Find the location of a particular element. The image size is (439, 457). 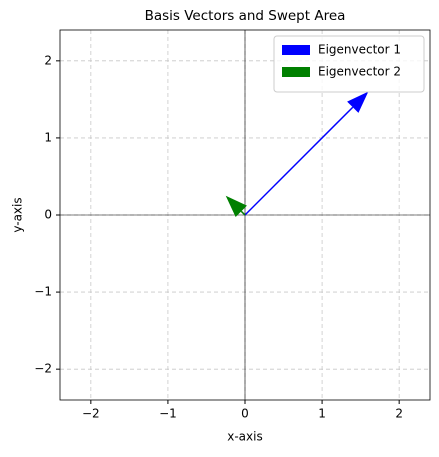

x-axis-label: x-axis is located at coordinates (244, 437).